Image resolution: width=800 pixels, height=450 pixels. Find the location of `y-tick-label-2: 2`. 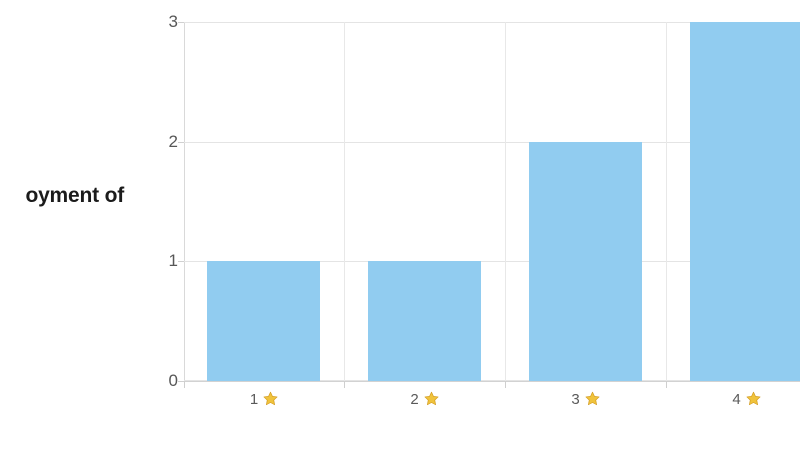

y-tick-label-2: 2 is located at coordinates (173, 141).